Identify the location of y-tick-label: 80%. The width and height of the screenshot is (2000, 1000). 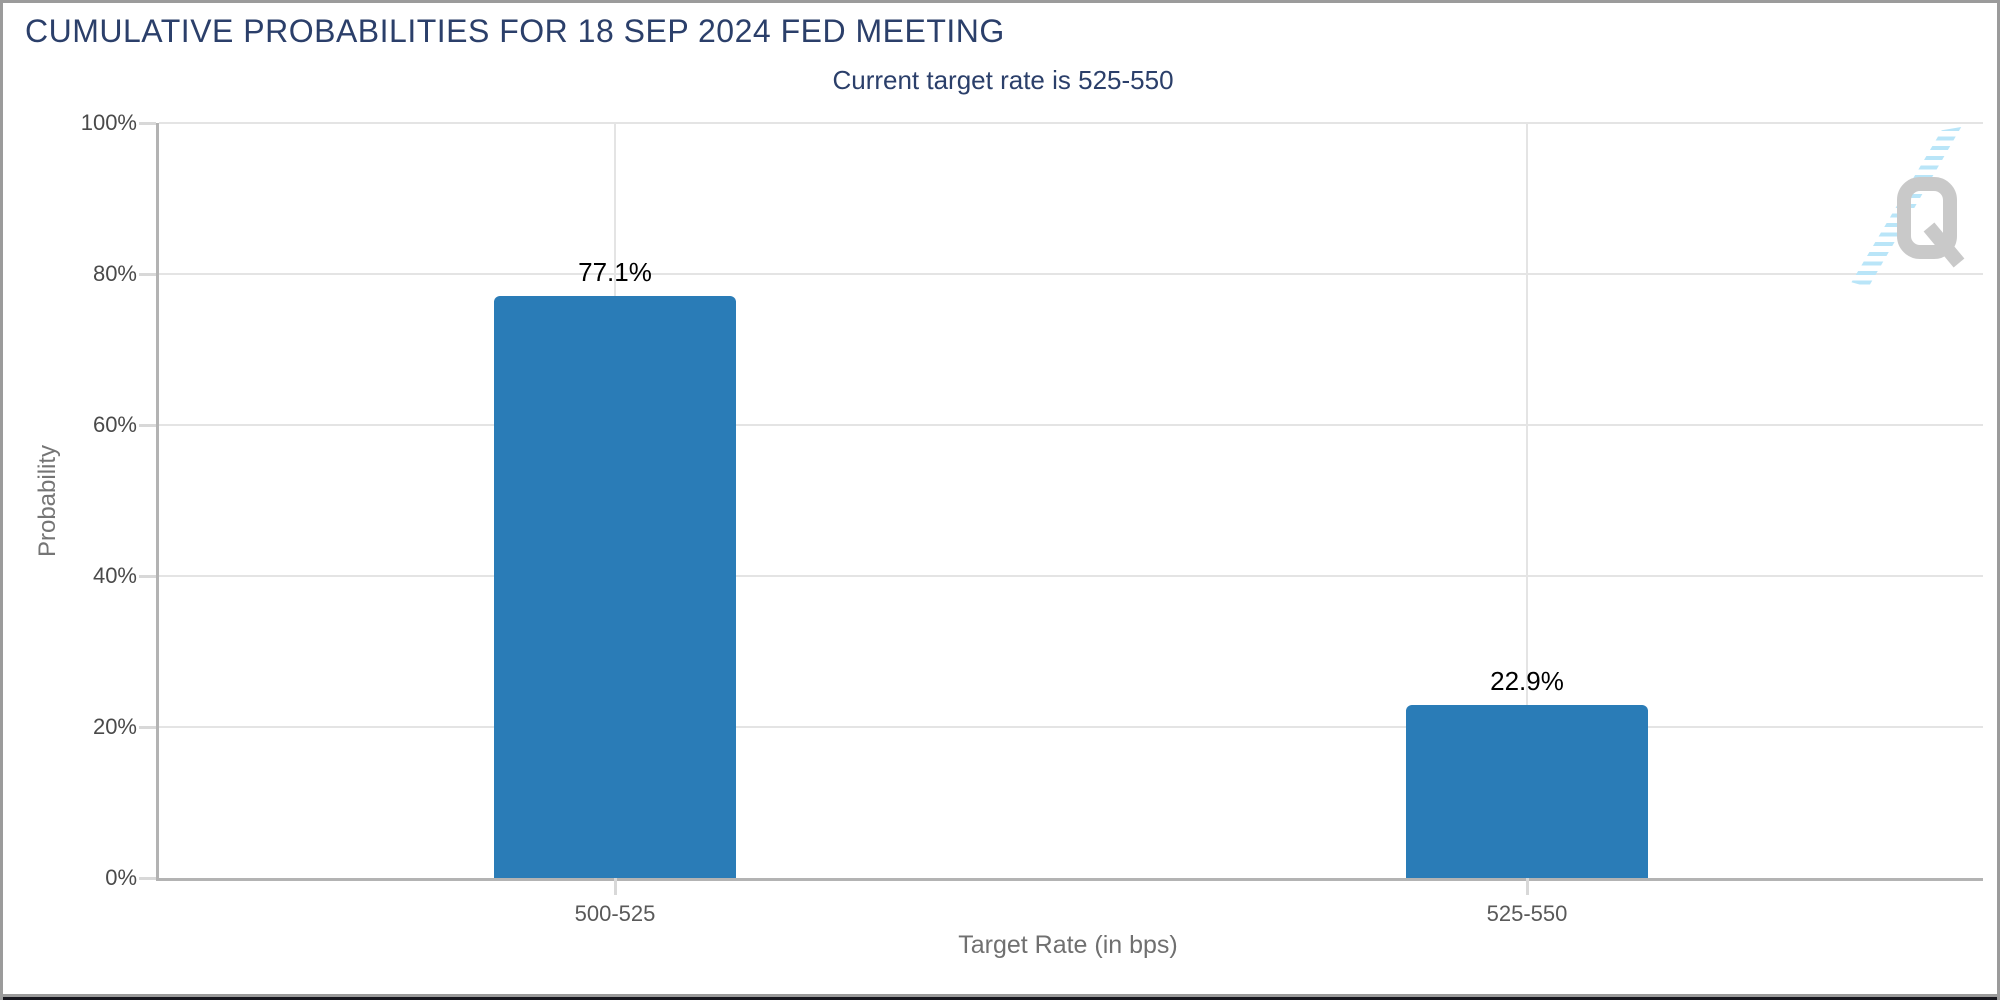
(114, 273).